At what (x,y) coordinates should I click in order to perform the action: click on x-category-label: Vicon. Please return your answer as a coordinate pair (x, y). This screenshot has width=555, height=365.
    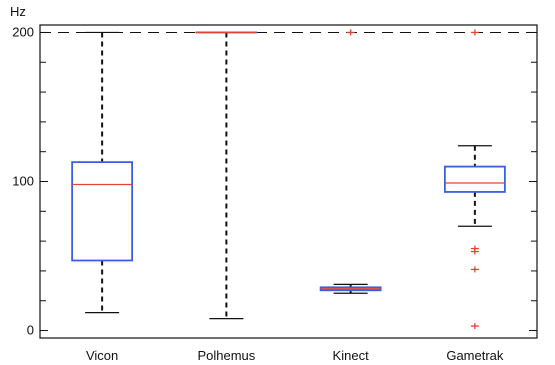
    Looking at the image, I should click on (102, 355).